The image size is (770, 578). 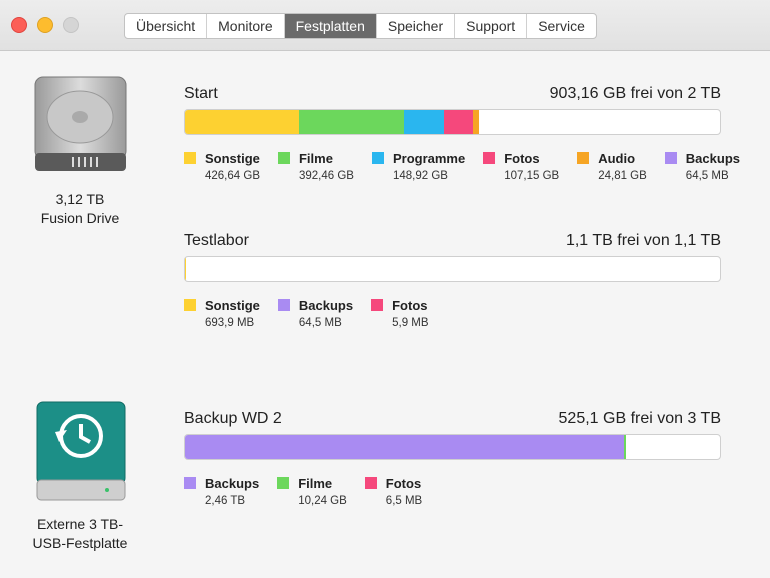 What do you see at coordinates (232, 176) in the screenshot?
I see `legend-size: 426,64 GB` at bounding box center [232, 176].